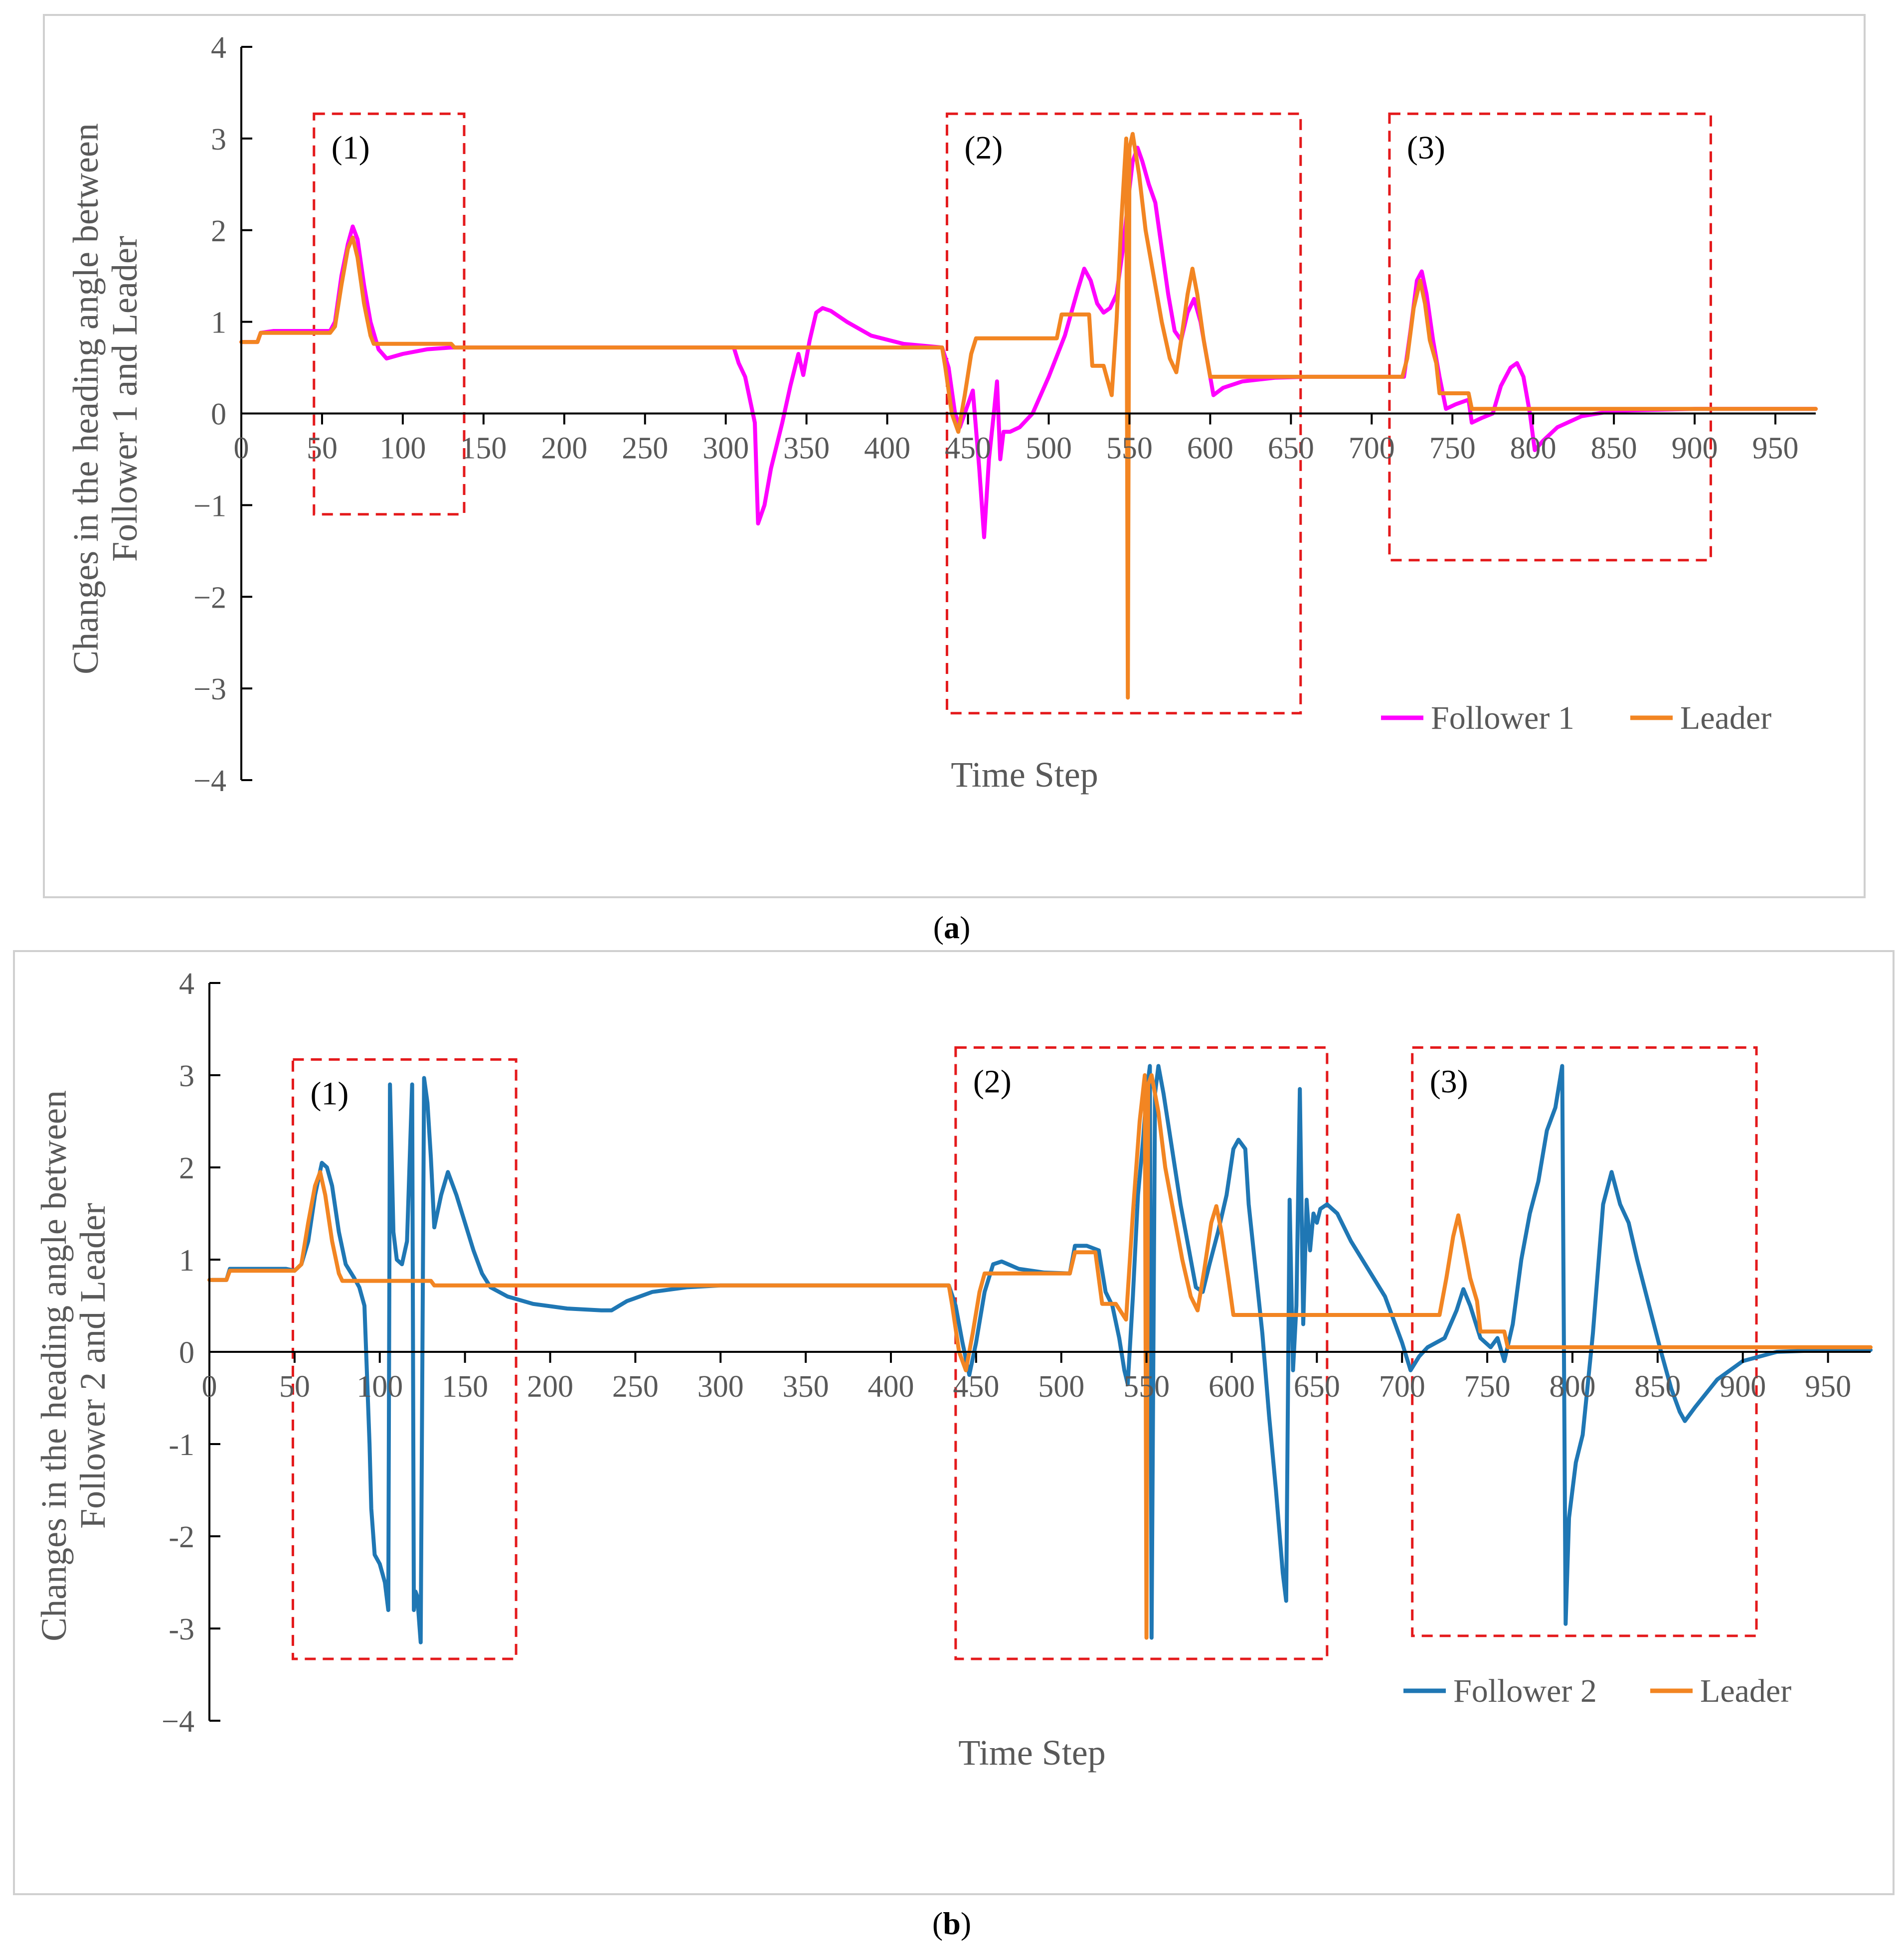 The image size is (1904, 1954). I want to click on legend-a: Follower 1 Leader, so click(1576, 718).